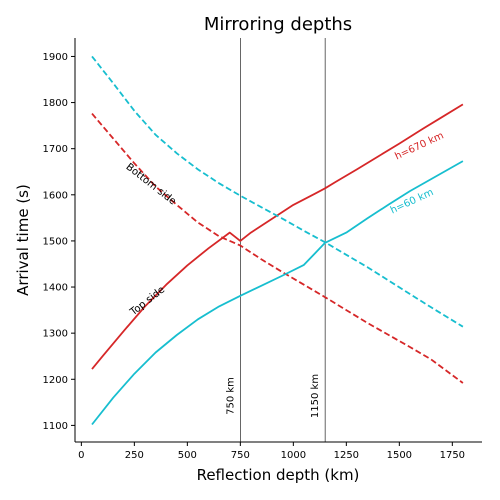 Image resolution: width=500 pixels, height=500 pixels. What do you see at coordinates (452, 455) in the screenshot?
I see `x-tick-label: 1750` at bounding box center [452, 455].